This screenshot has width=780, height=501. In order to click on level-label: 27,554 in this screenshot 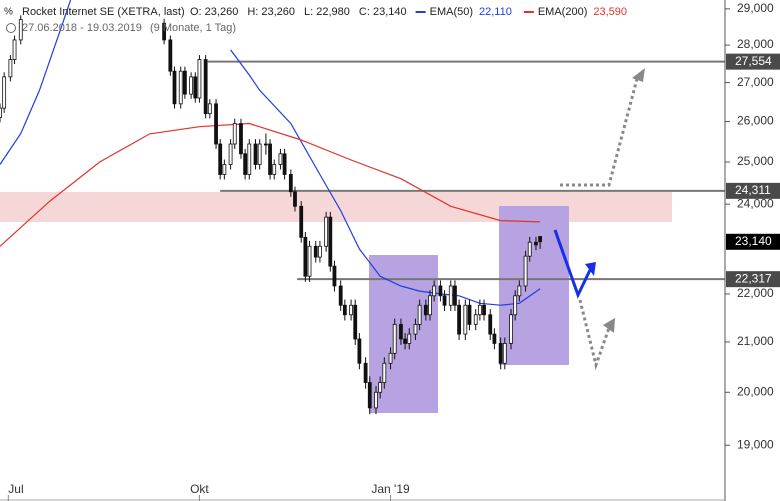, I will do `click(753, 61)`.